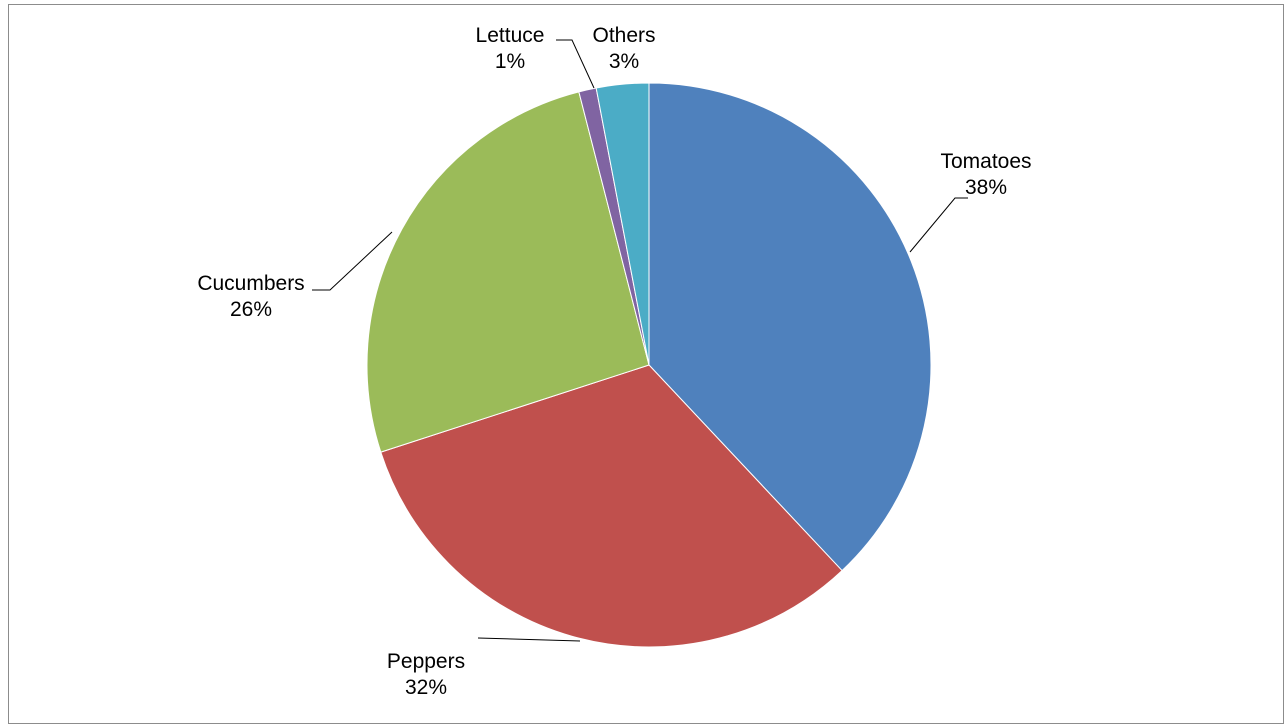 This screenshot has width=1287, height=724. Describe the element at coordinates (426, 661) in the screenshot. I see `category-label-peppers: Peppers` at that location.